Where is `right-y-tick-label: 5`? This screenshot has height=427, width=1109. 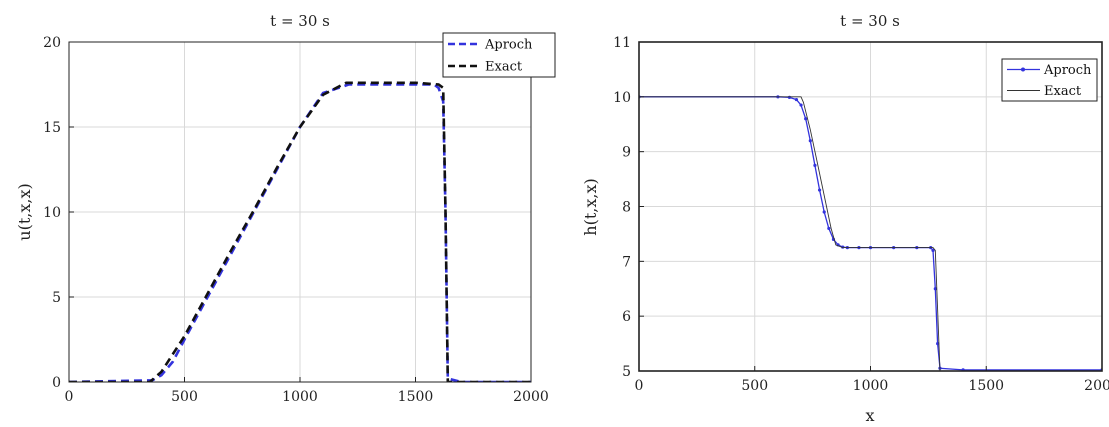
right-y-tick-label: 5 is located at coordinates (626, 372).